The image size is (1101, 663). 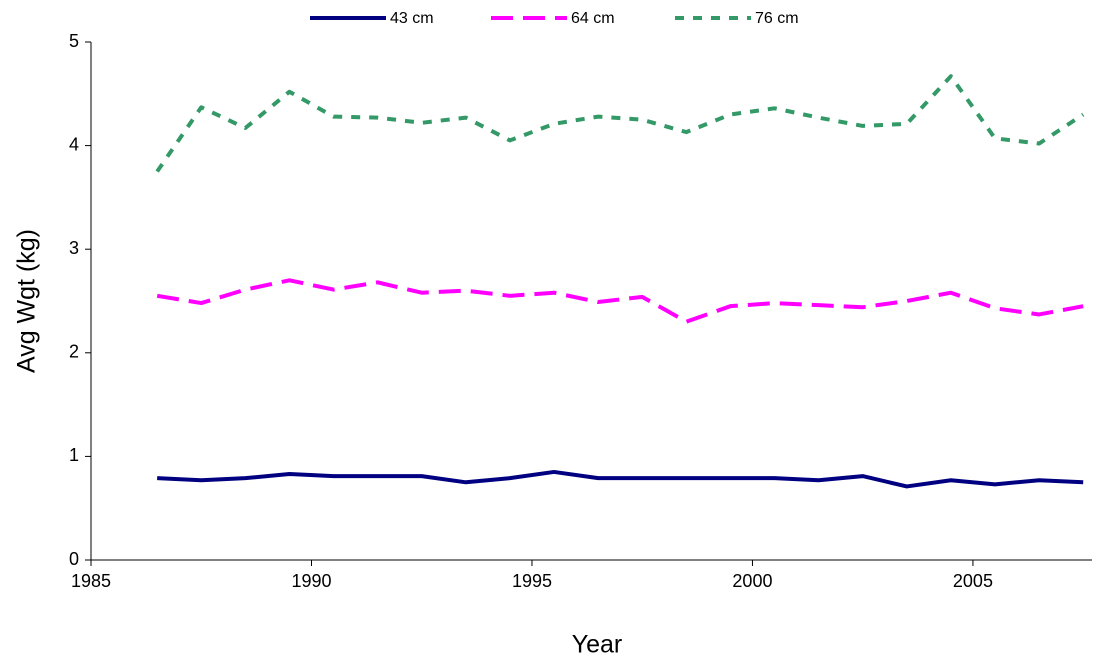 I want to click on y-tick-label: 5, so click(x=74, y=41).